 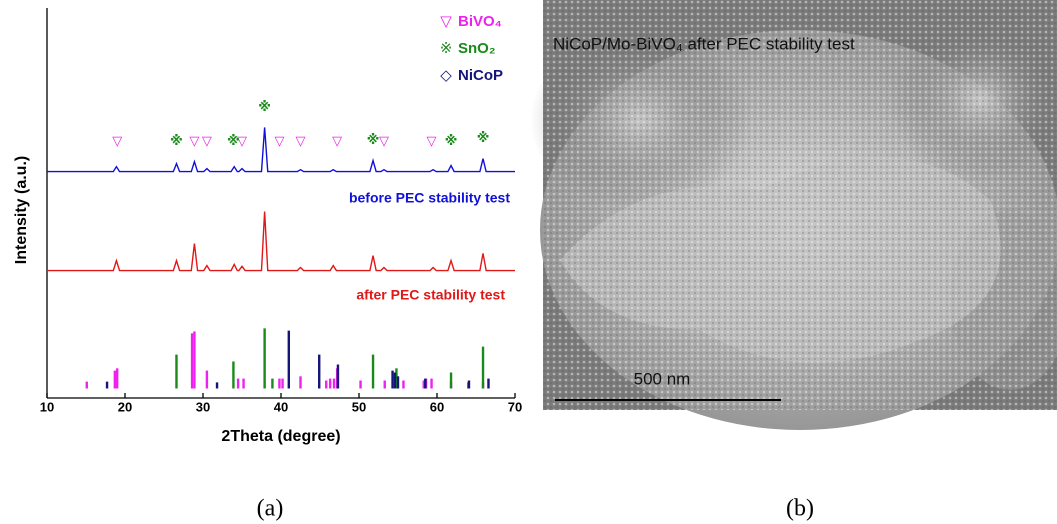 I want to click on x-tick-label: 60, so click(x=437, y=406).